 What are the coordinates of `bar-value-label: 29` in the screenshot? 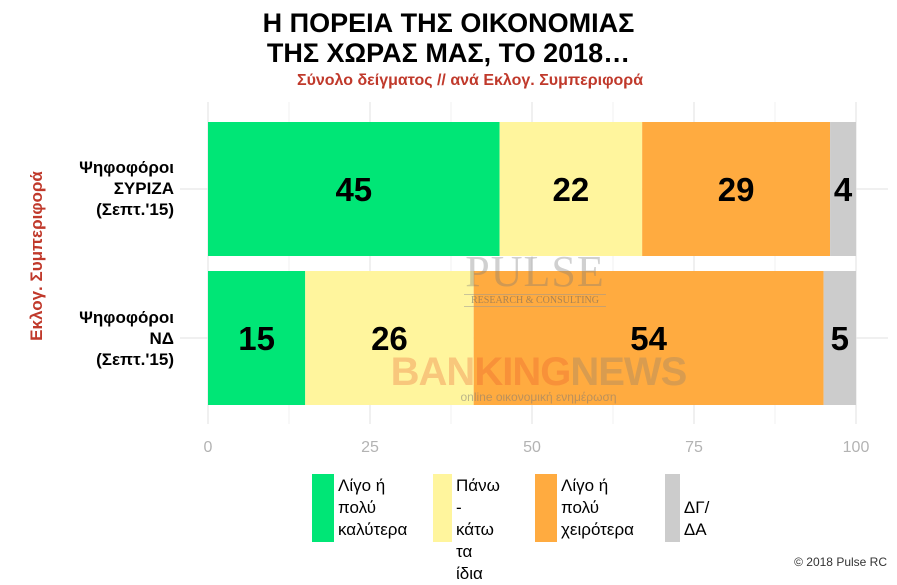 It's located at (736, 189).